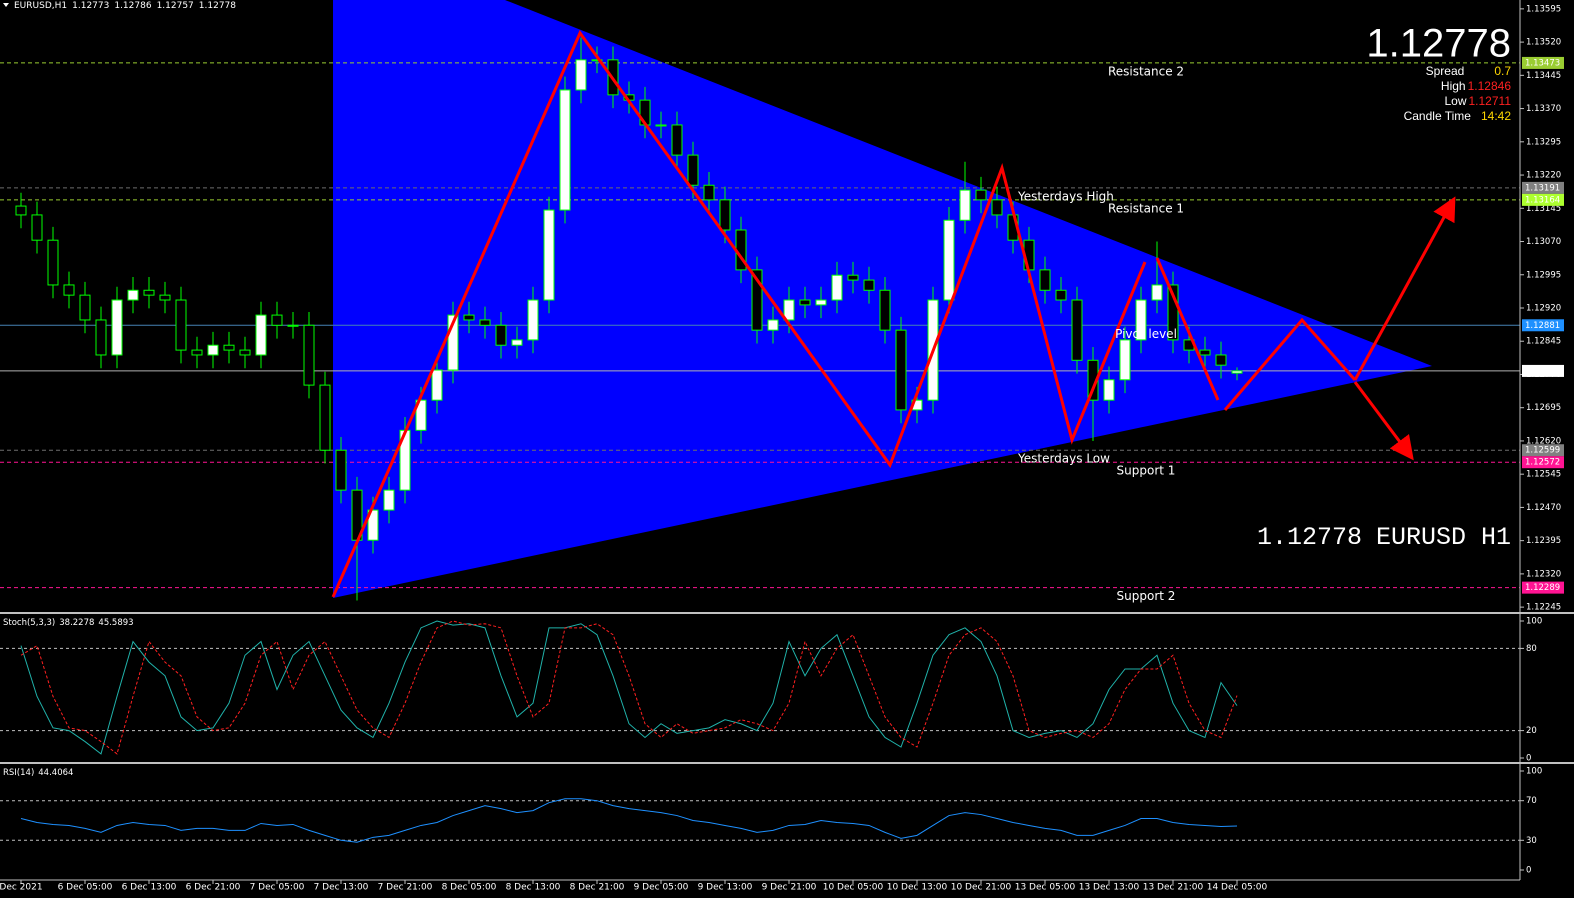  I want to click on level-value: 1.13191, so click(1542, 188).